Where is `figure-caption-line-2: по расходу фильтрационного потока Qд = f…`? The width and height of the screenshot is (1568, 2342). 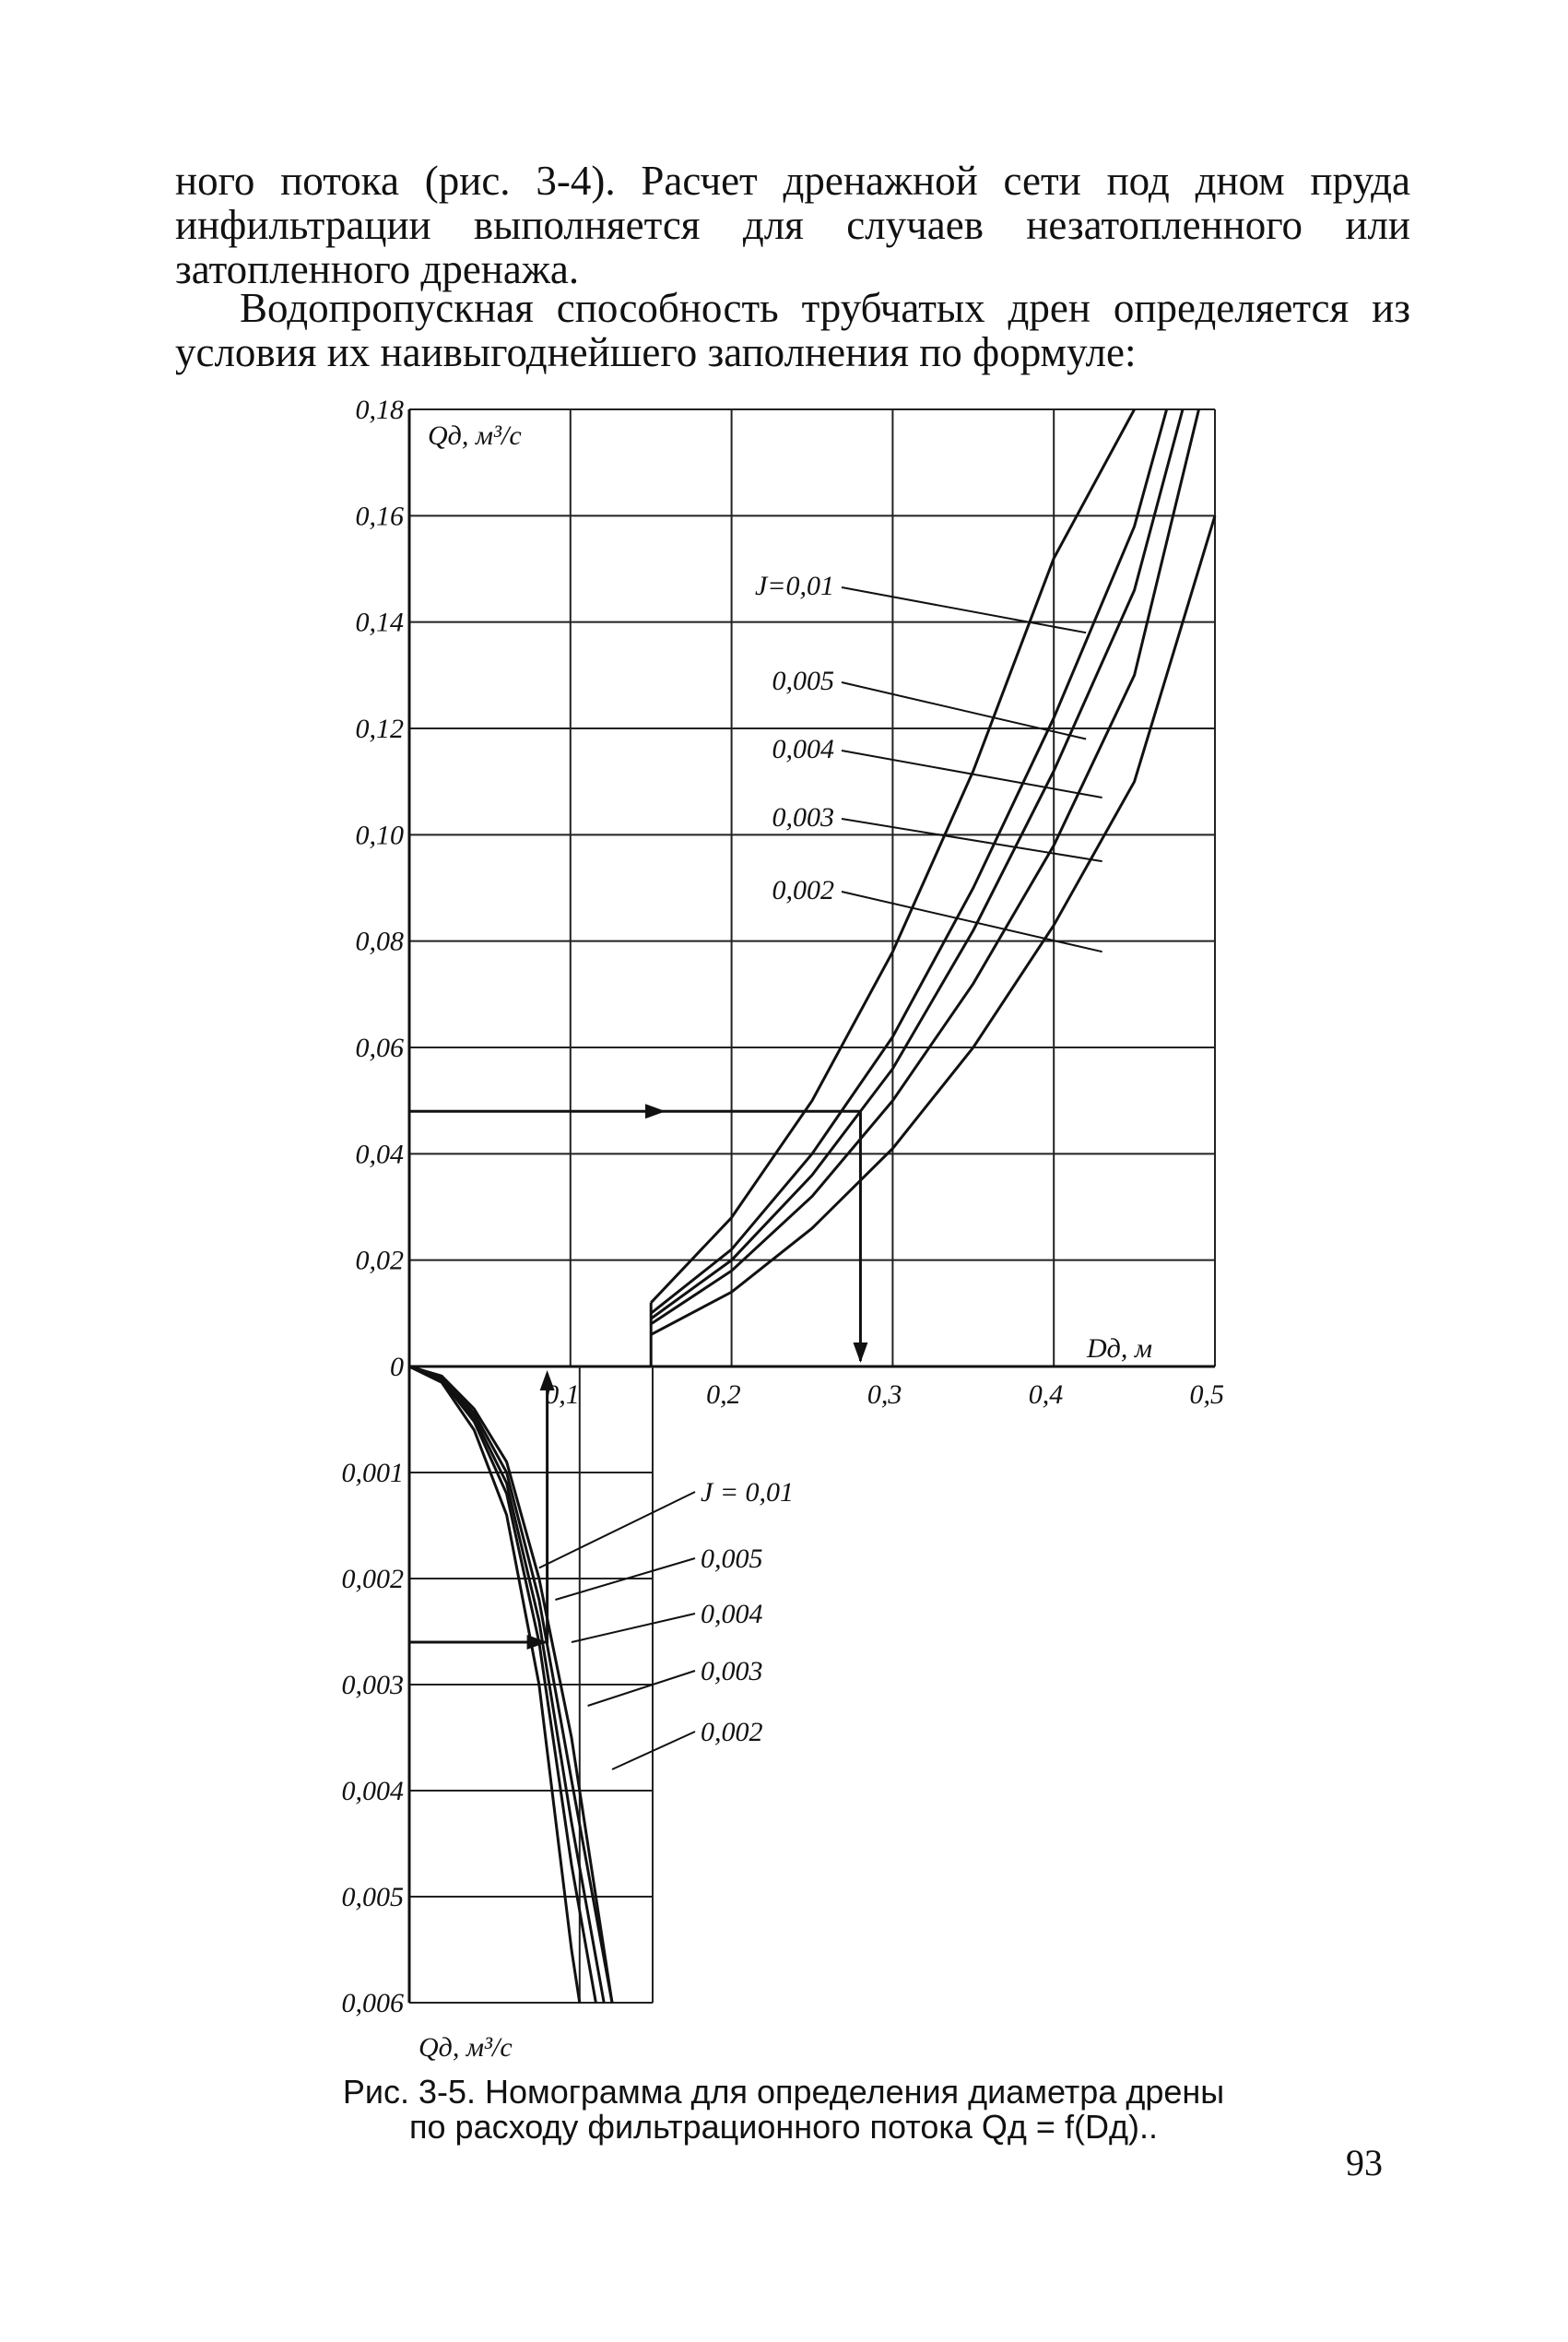 figure-caption-line-2: по расходу фильтрационного потока Qд = f… is located at coordinates (784, 2127).